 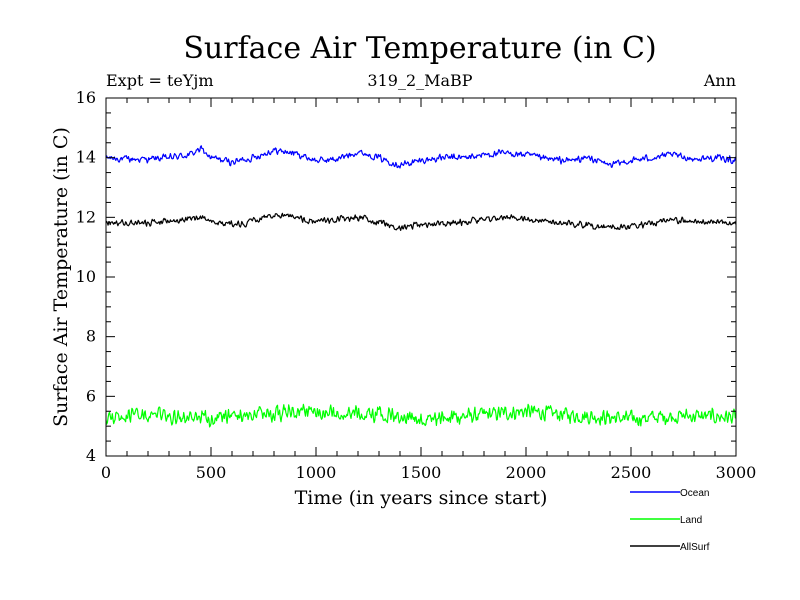 What do you see at coordinates (91, 395) in the screenshot?
I see `y-tick-label: 6` at bounding box center [91, 395].